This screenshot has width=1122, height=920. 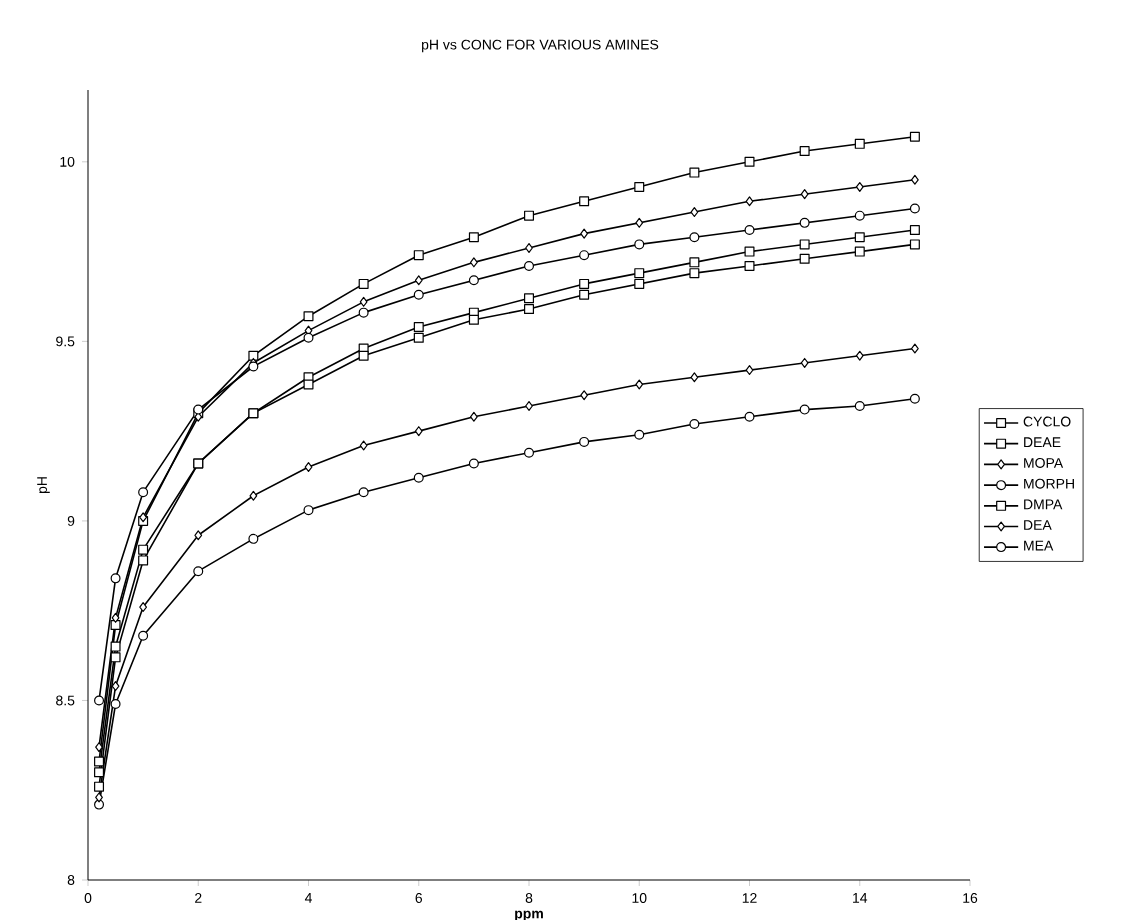 I want to click on chart-title: pH vs CONC FOR VARIOUS AMINES, so click(x=540, y=46).